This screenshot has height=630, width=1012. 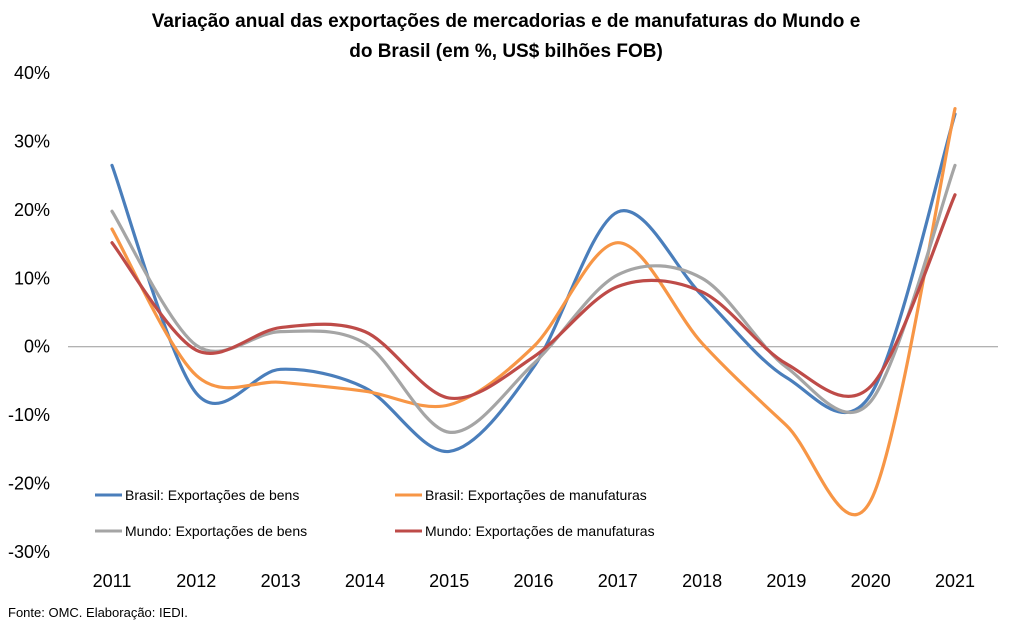 What do you see at coordinates (540, 531) in the screenshot?
I see `legend-label: Mundo: Exportações de manufaturas` at bounding box center [540, 531].